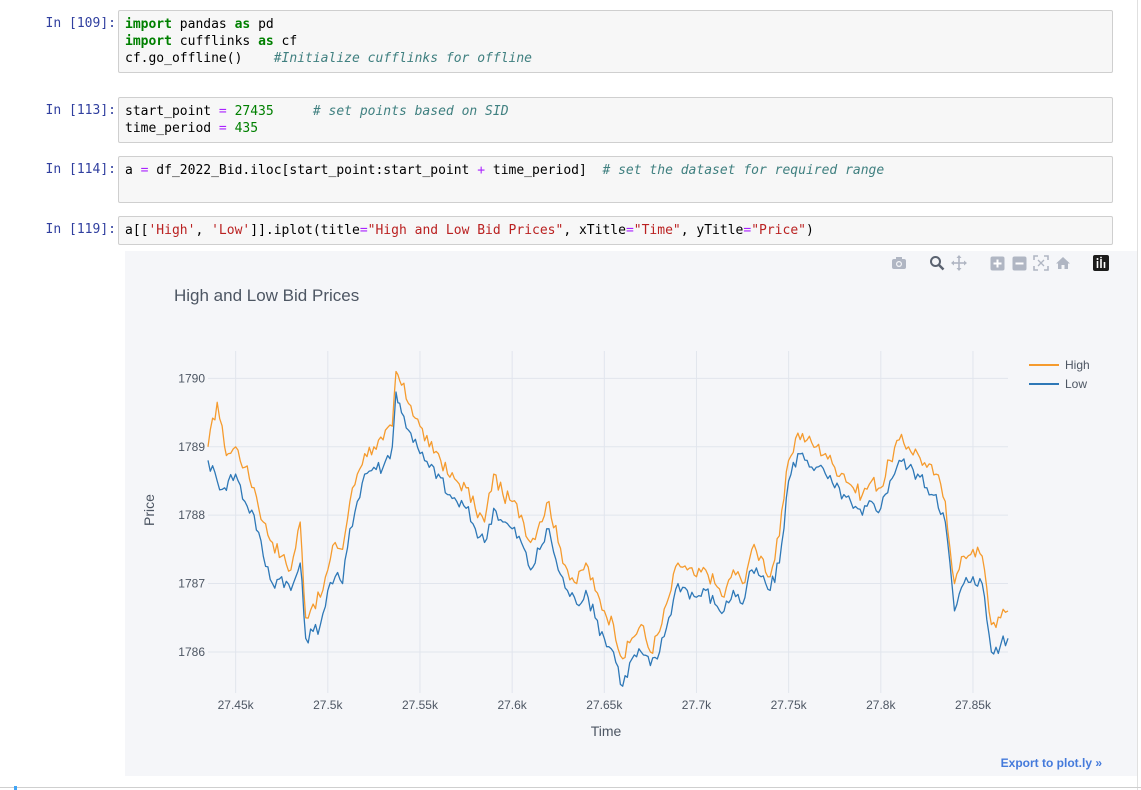 This screenshot has height=790, width=1141. Describe the element at coordinates (172, 111) in the screenshot. I see `code-token: start_point` at that location.